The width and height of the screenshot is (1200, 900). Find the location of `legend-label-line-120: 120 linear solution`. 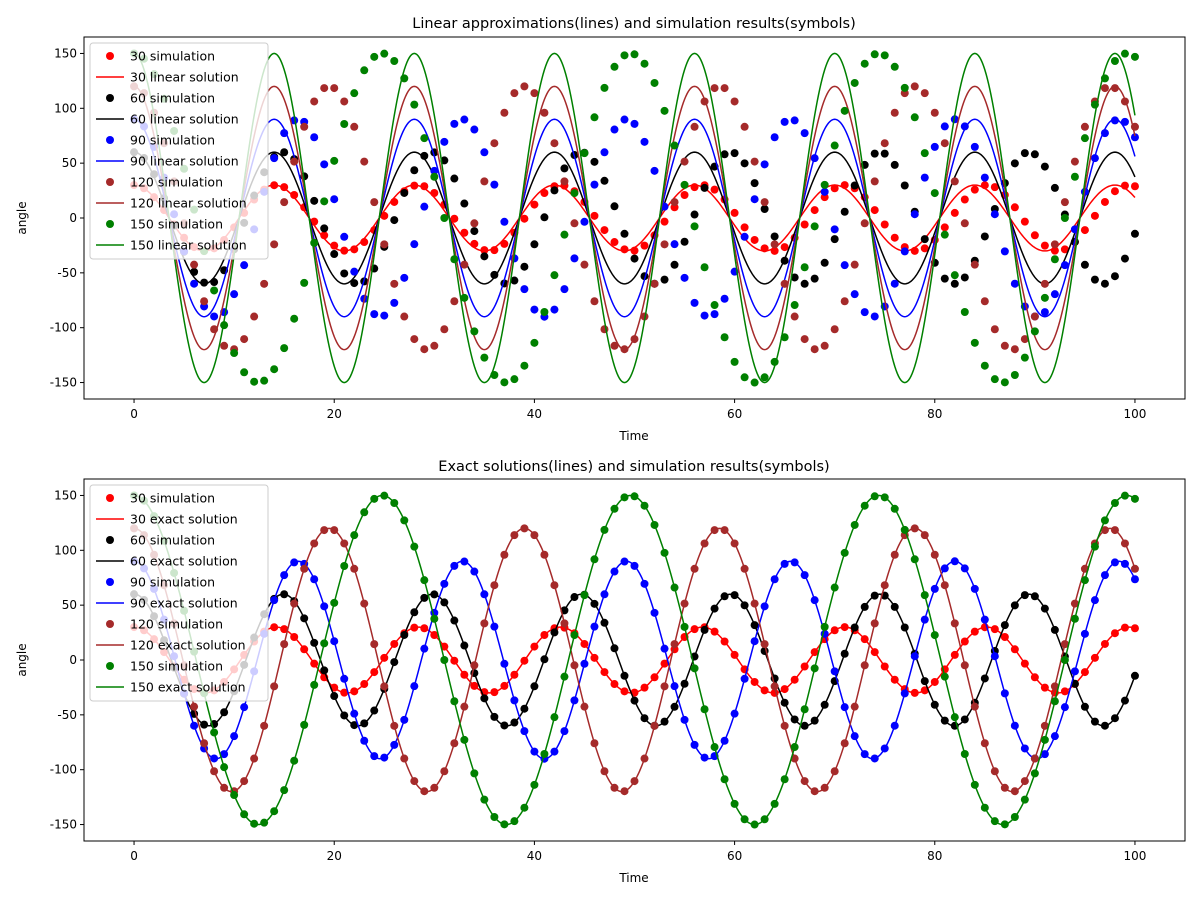

legend-label-line-120: 120 linear solution is located at coordinates (188, 203).